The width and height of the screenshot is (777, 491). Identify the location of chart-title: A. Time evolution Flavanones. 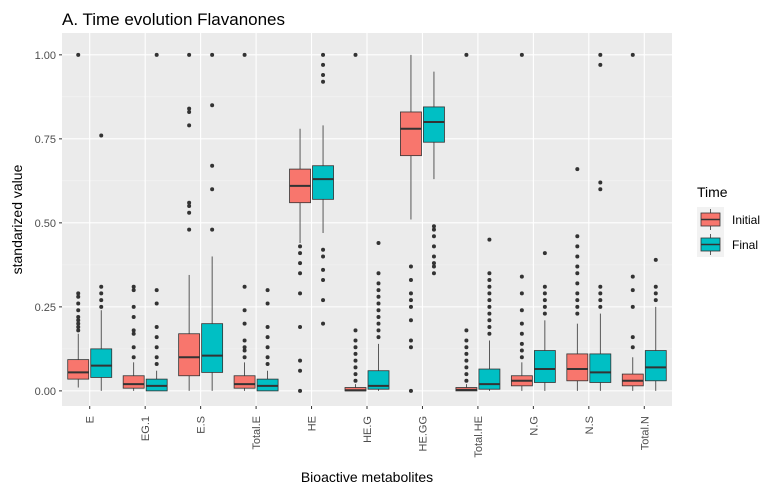
(173, 19).